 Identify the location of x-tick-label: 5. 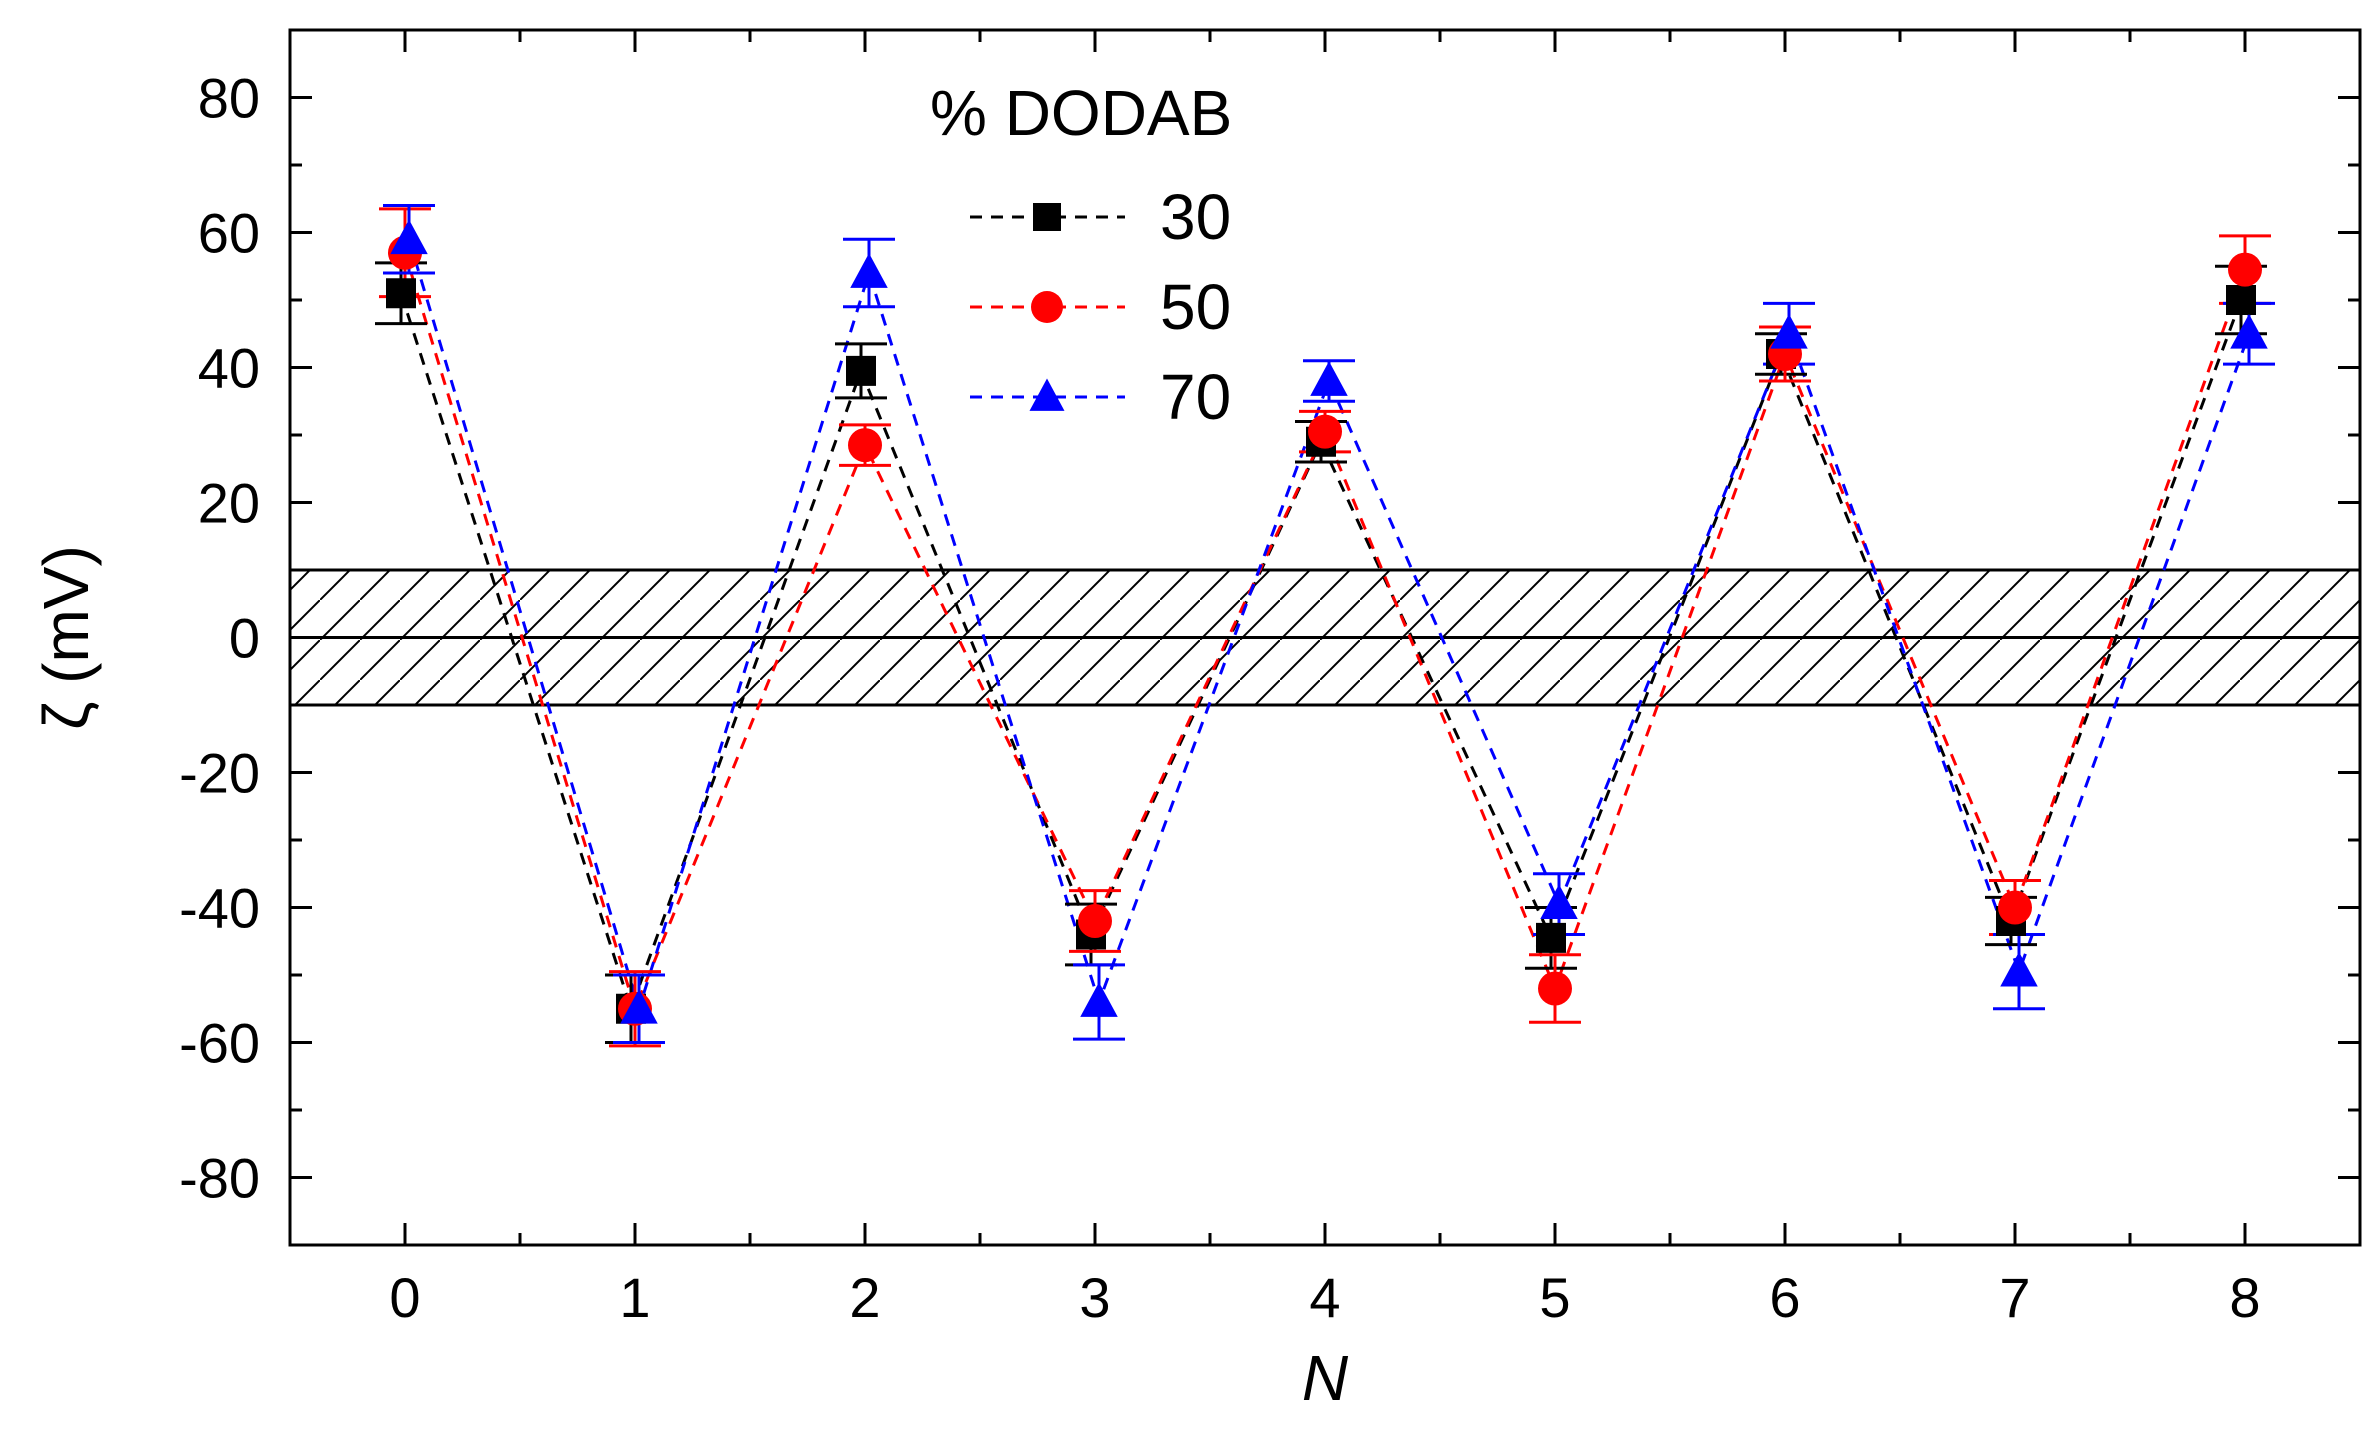
(1554, 1297).